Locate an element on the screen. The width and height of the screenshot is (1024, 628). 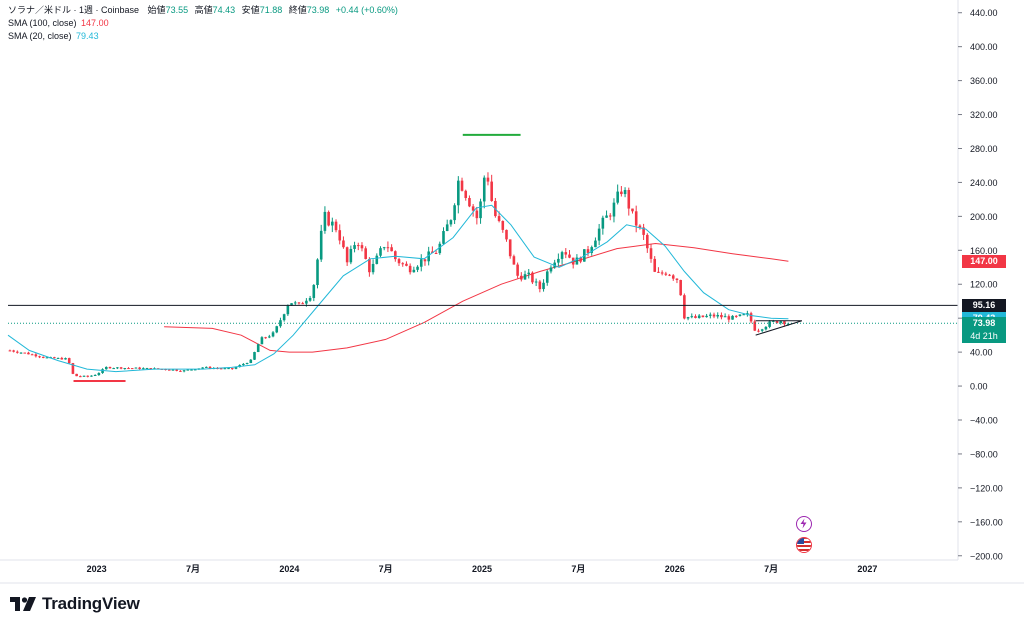
tradingview-logo: TradingView is located at coordinates (75, 604).